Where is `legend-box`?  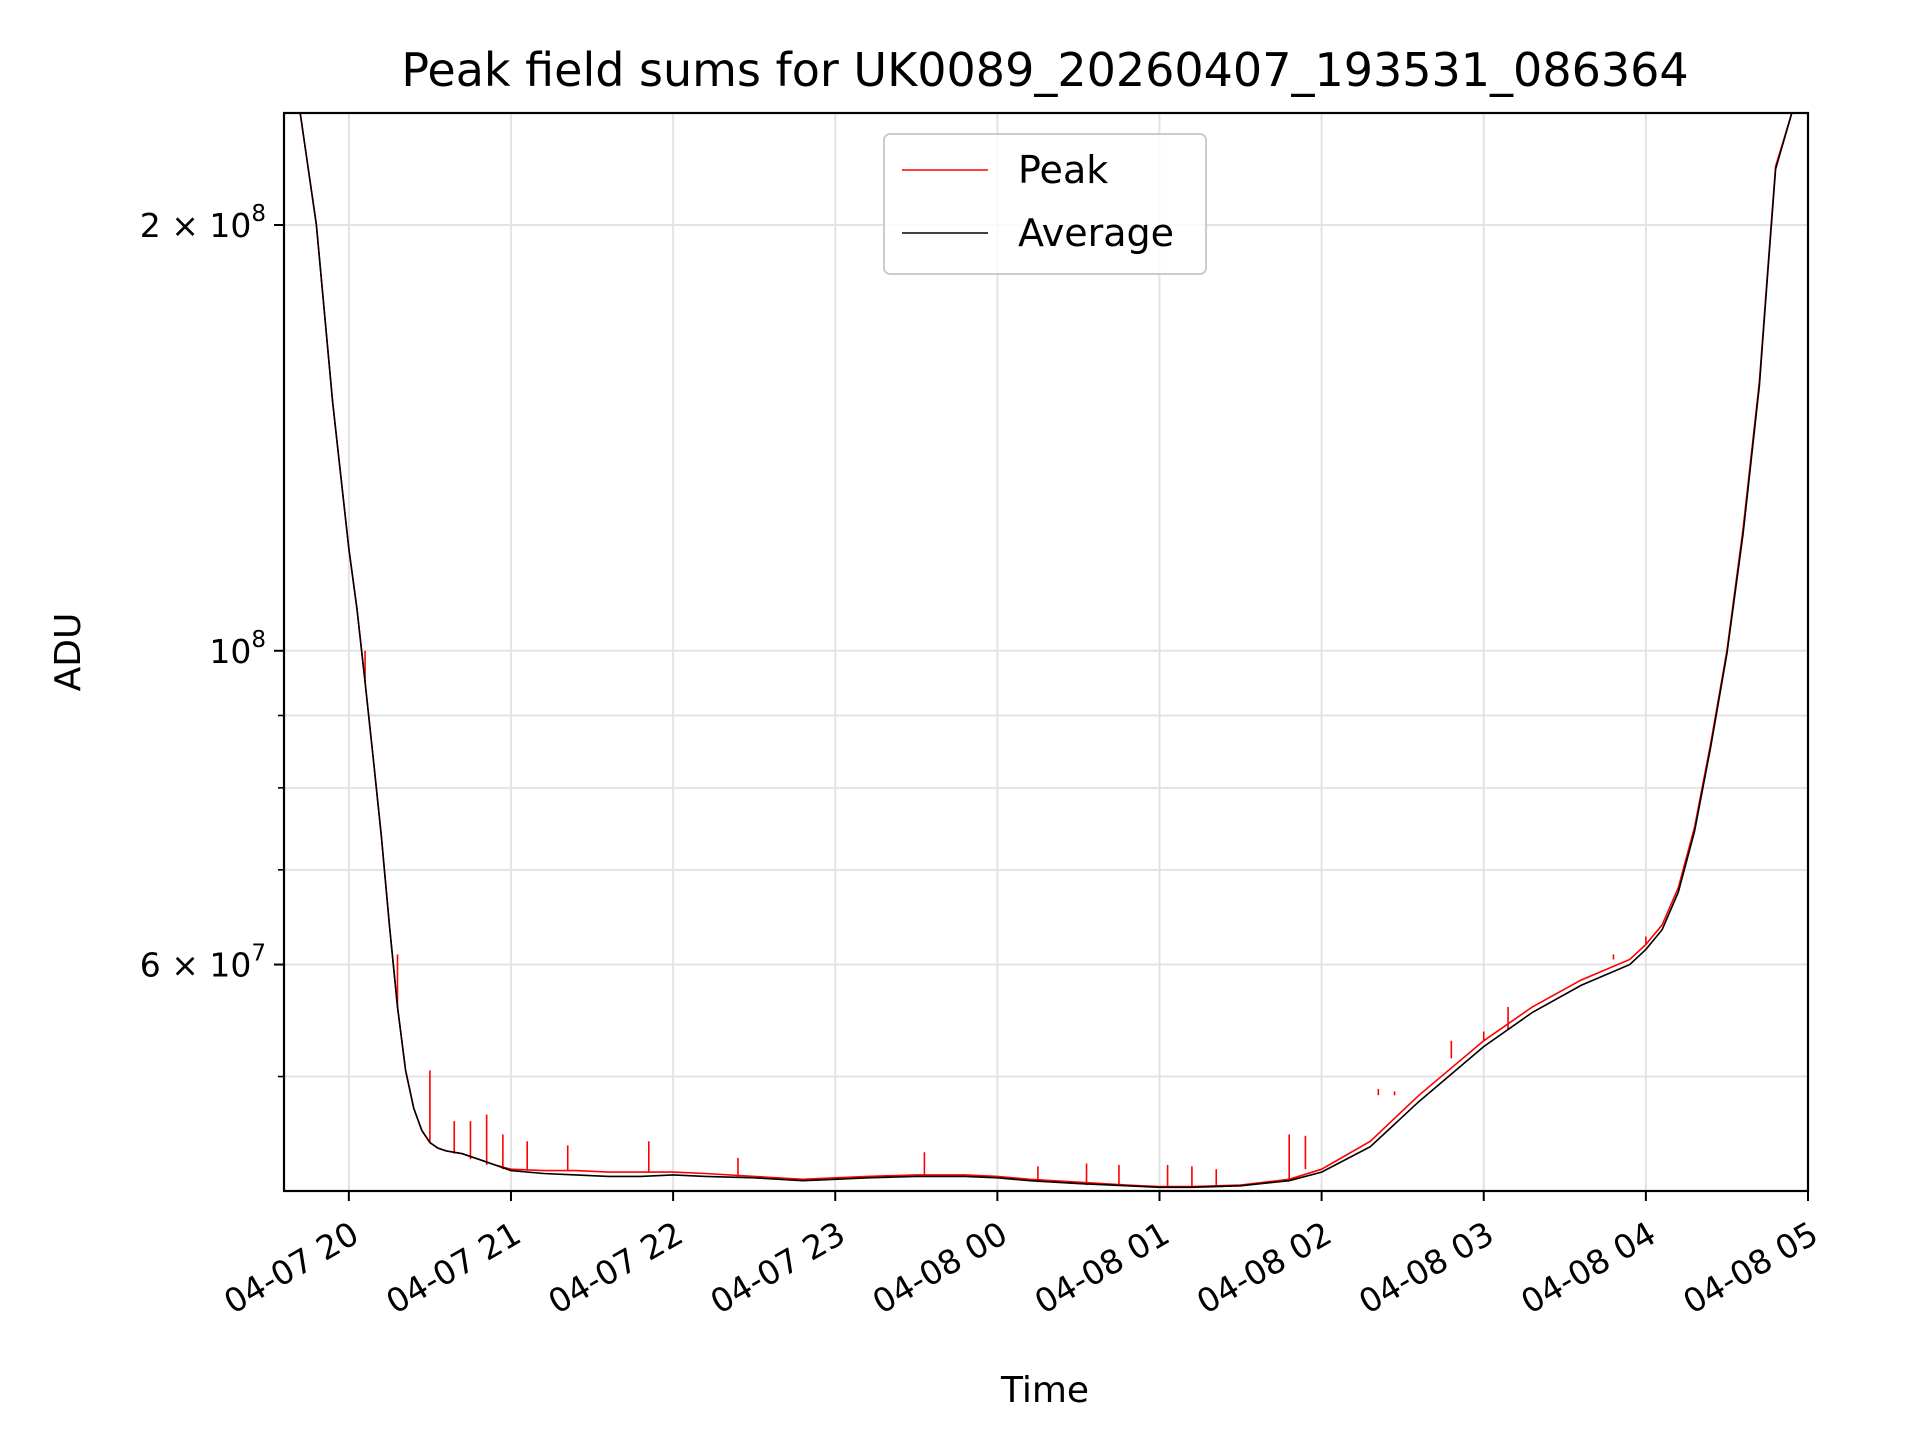
legend-box is located at coordinates (1045, 204).